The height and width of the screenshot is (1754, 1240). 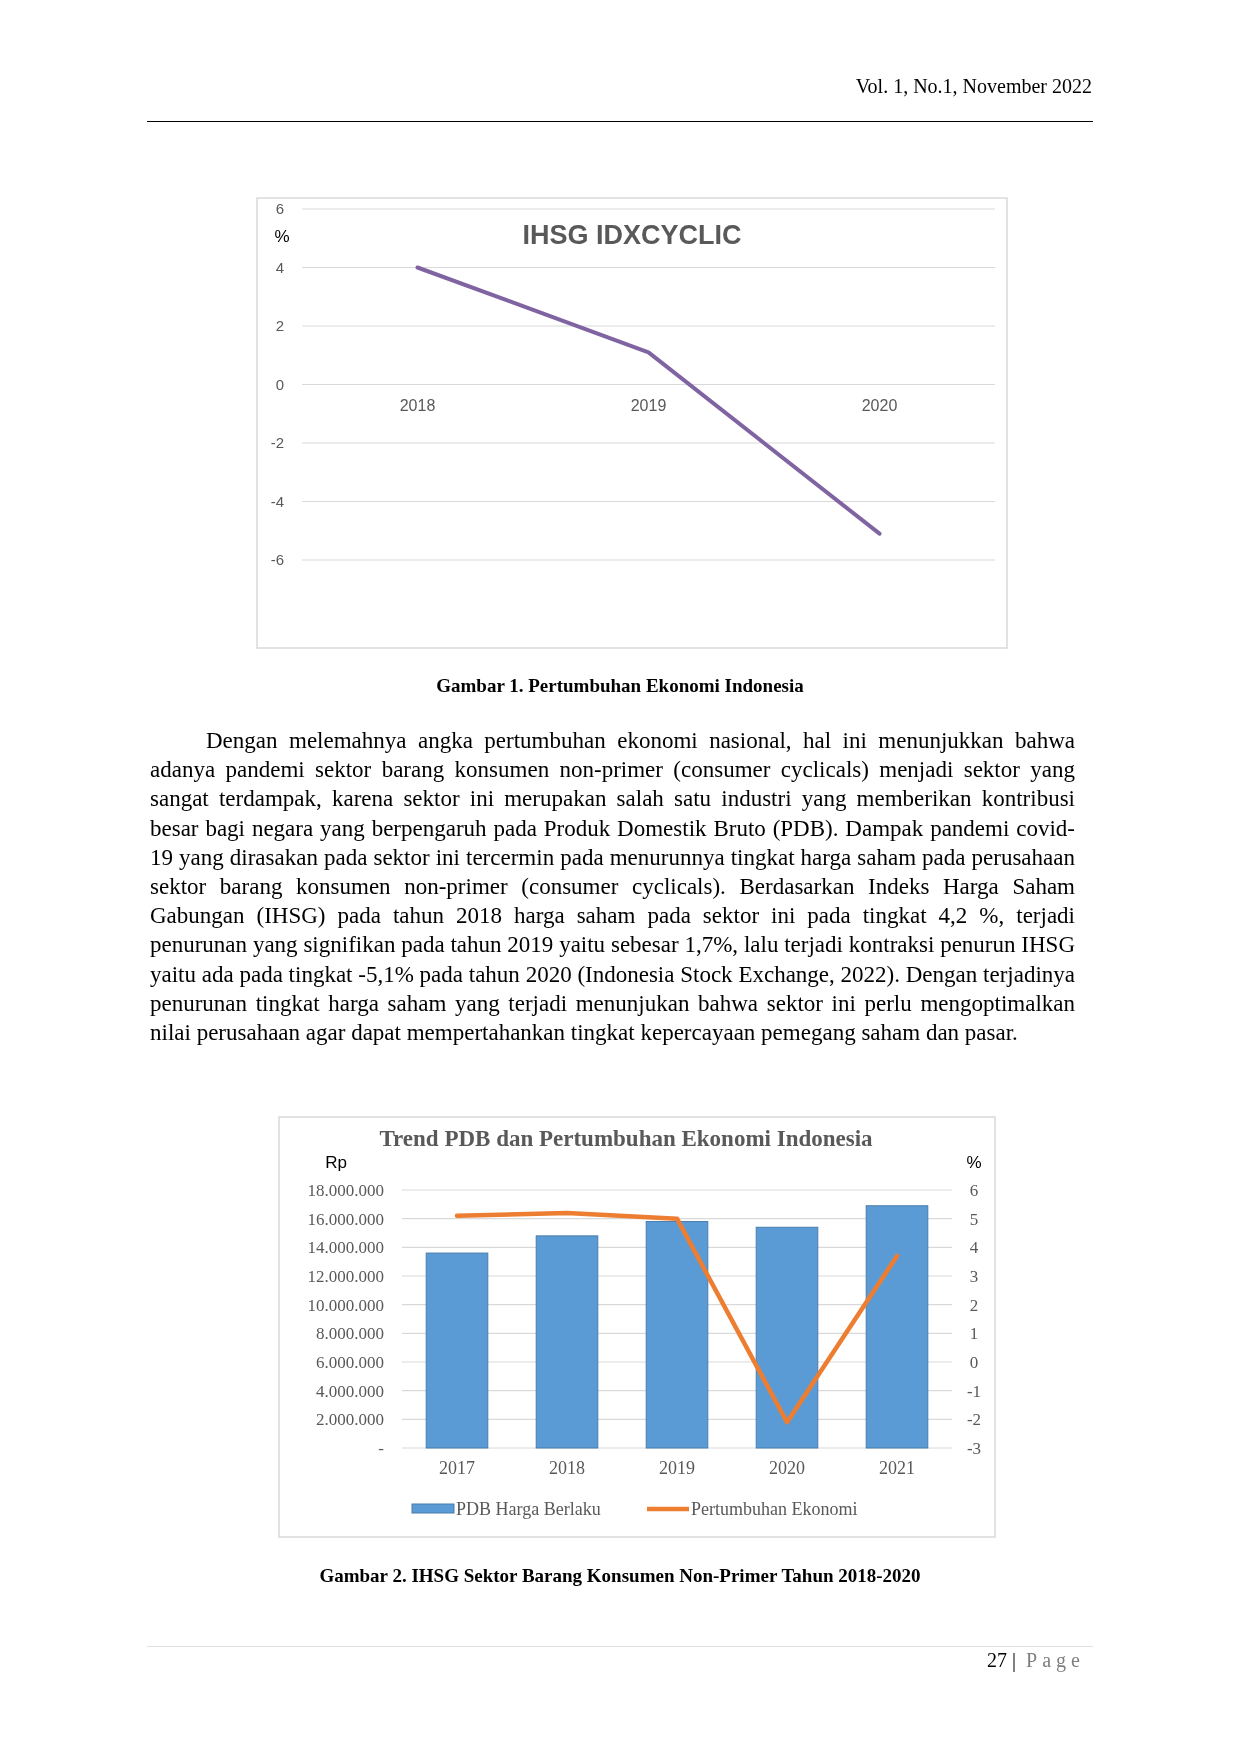 I want to click on y-tick-label: -, so click(x=381, y=1448).